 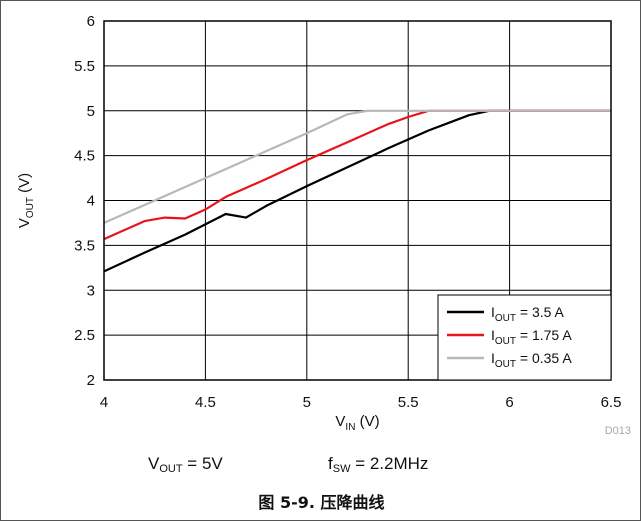 I want to click on y-tick-label: 5, so click(x=91, y=111).